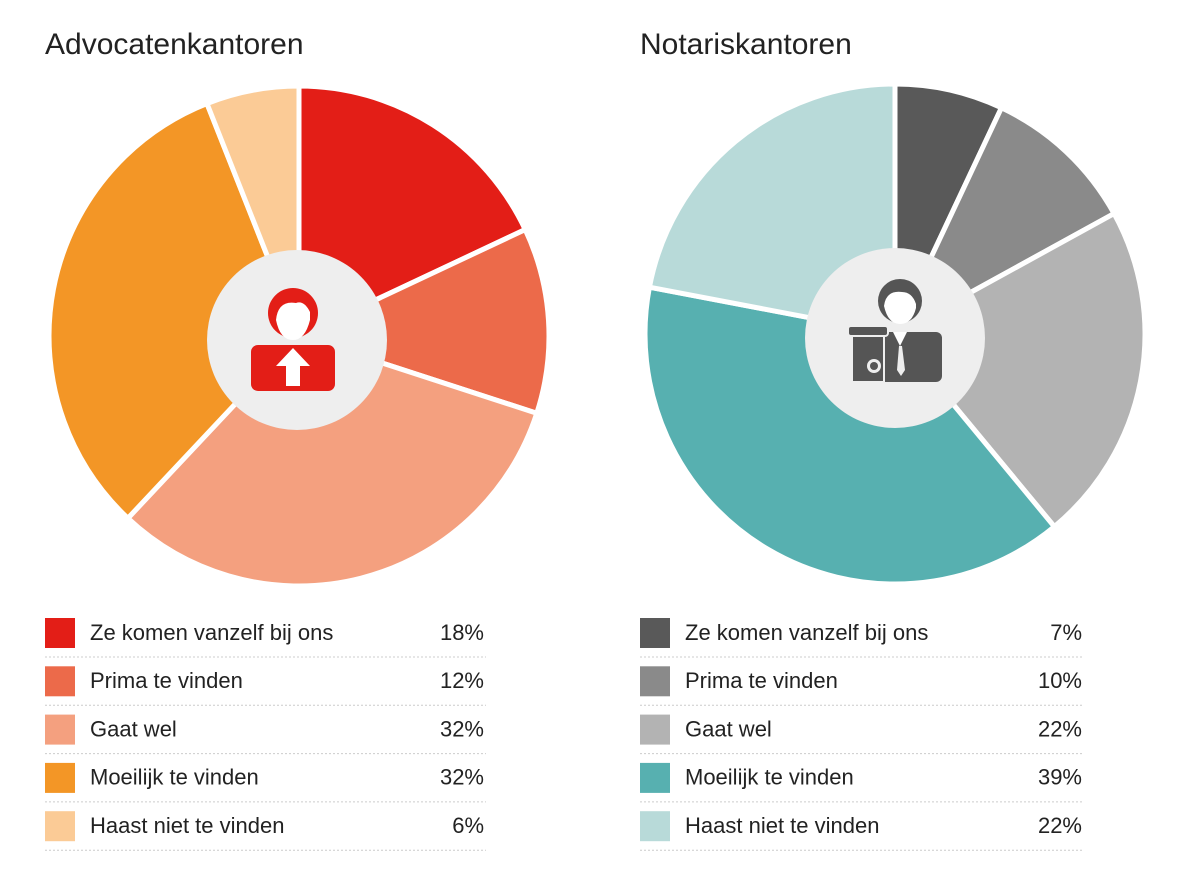 Image resolution: width=1200 pixels, height=878 pixels. Describe the element at coordinates (746, 44) in the screenshot. I see `chart-title: Notariskantoren` at that location.